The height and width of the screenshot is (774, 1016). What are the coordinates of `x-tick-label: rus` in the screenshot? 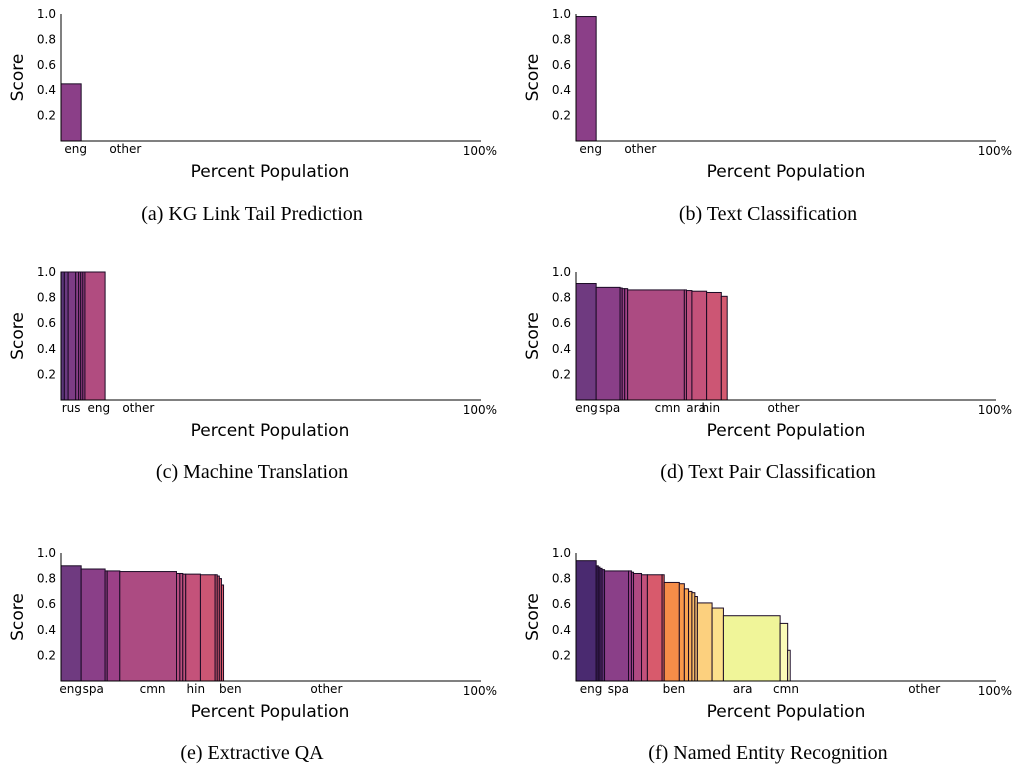 It's located at (71, 408).